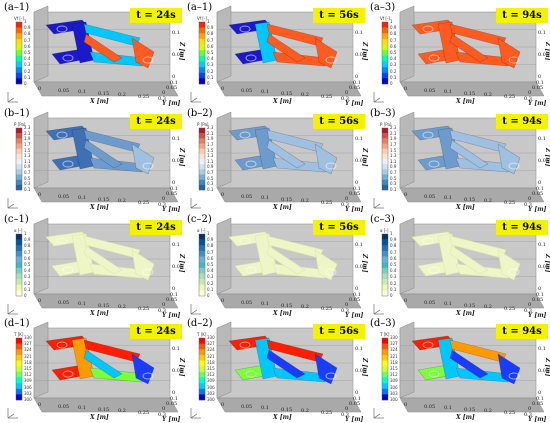 The image size is (550, 423). Describe the element at coordinates (27, 52) in the screenshot. I see `colorbar-tick-label: 0.5` at that location.